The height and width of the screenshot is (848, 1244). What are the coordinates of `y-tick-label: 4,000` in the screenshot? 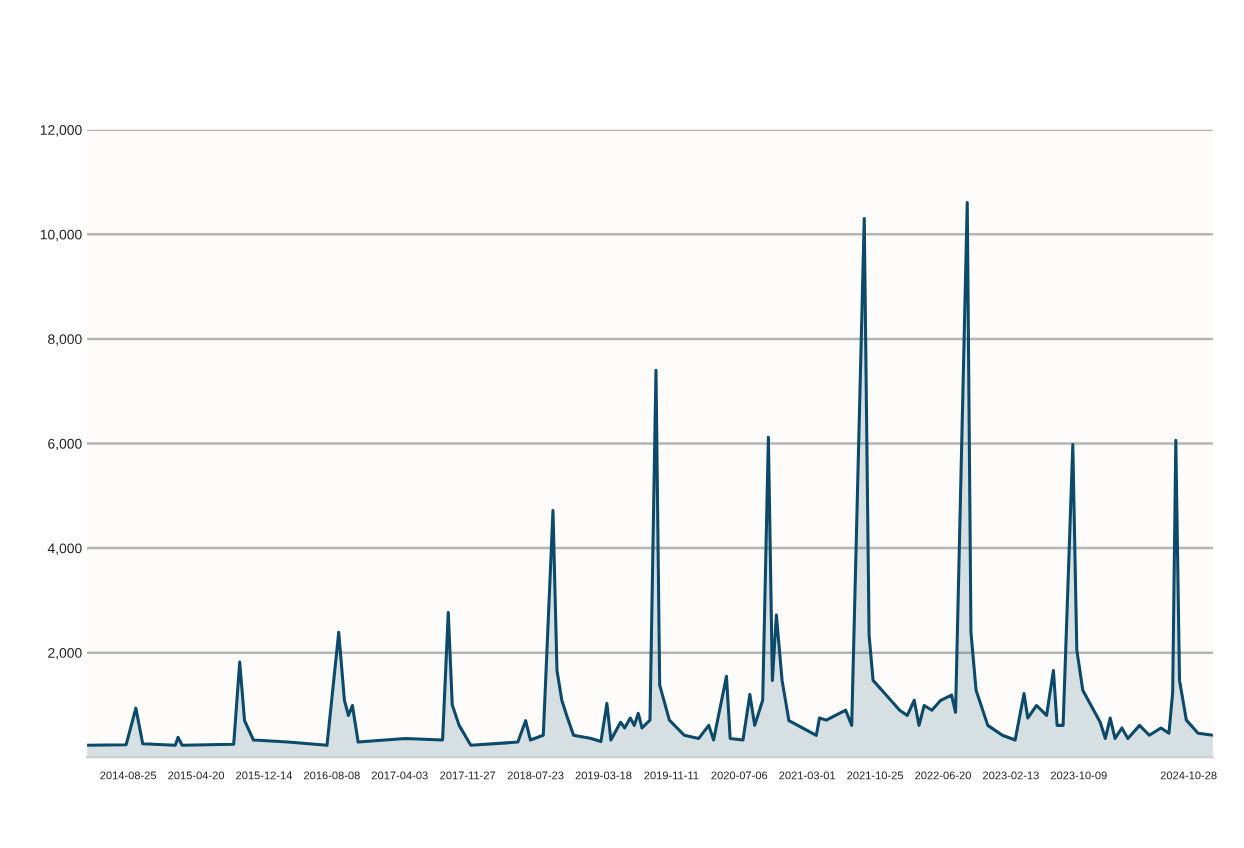 It's located at (64, 549).